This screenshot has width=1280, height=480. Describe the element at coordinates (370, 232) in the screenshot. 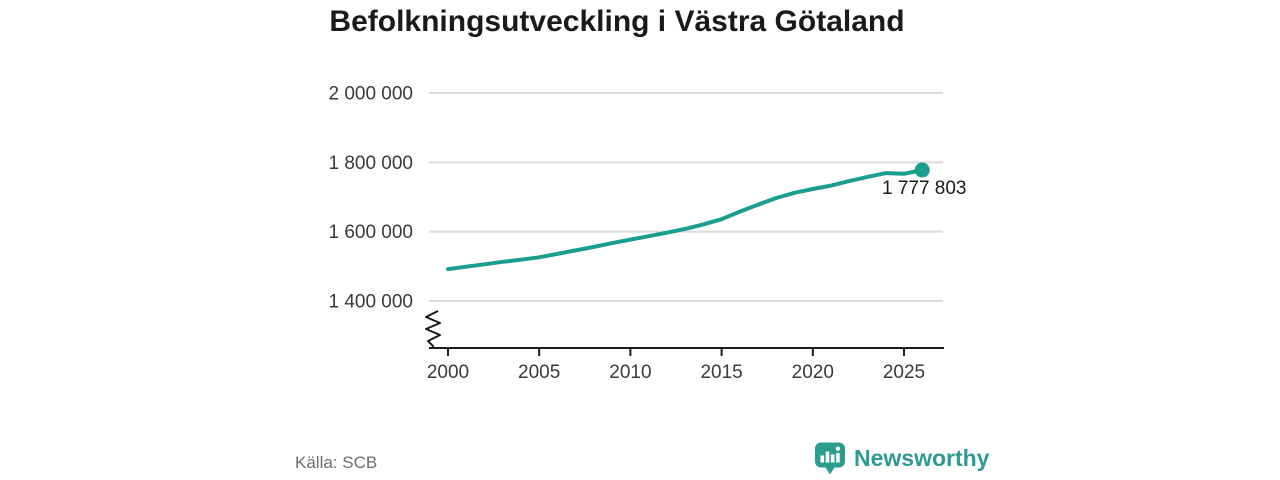

I see `y-tick-label: 1 600 000` at that location.